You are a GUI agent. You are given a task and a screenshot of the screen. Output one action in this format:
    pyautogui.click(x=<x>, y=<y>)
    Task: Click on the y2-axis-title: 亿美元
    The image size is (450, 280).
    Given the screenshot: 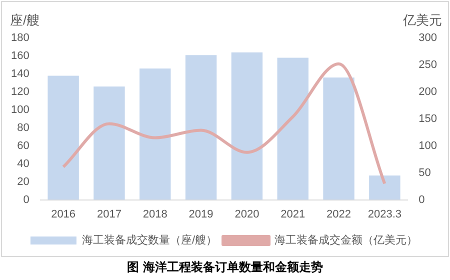 What is the action you would take?
    pyautogui.click(x=422, y=20)
    